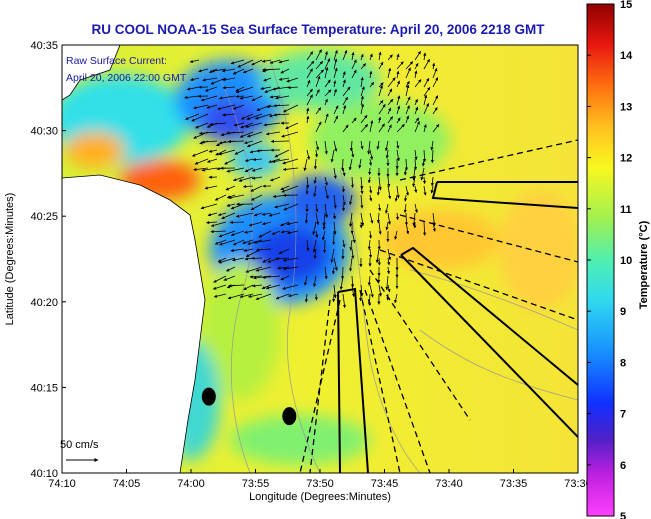  Describe the element at coordinates (578, 484) in the screenshot. I see `x-tick-label: 73:30` at that location.